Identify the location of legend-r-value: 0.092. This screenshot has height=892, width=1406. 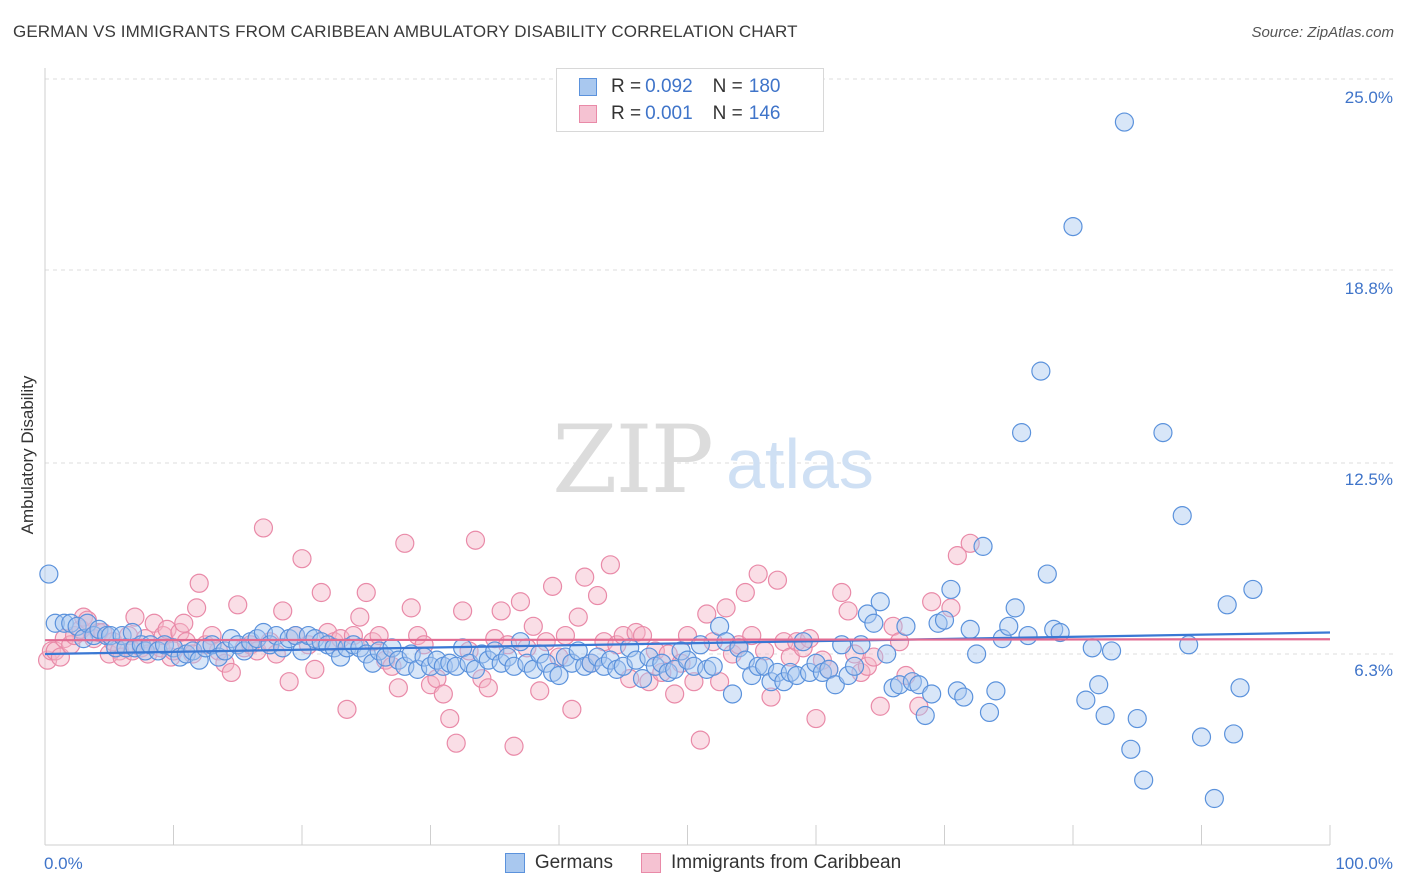
(669, 86).